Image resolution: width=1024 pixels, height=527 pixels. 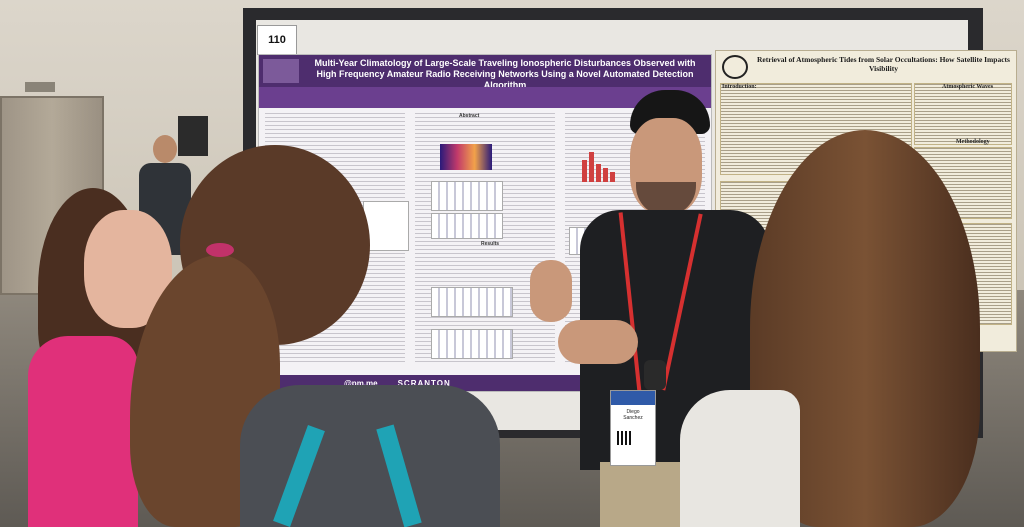 I want to click on badge-first-name: Diego, so click(x=633, y=412).